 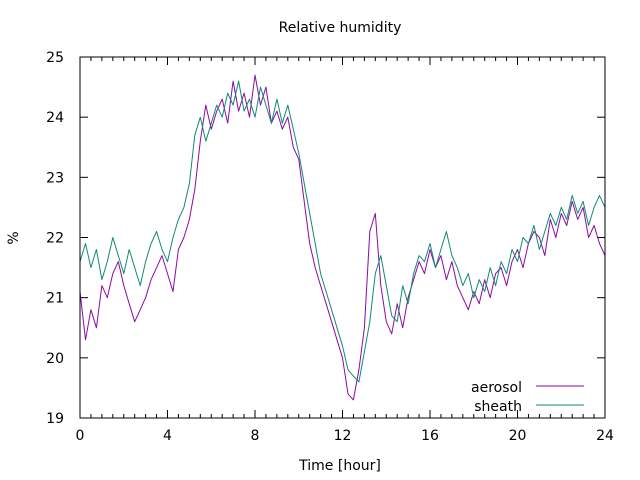 I want to click on y-axis-label: %, so click(x=14, y=237).